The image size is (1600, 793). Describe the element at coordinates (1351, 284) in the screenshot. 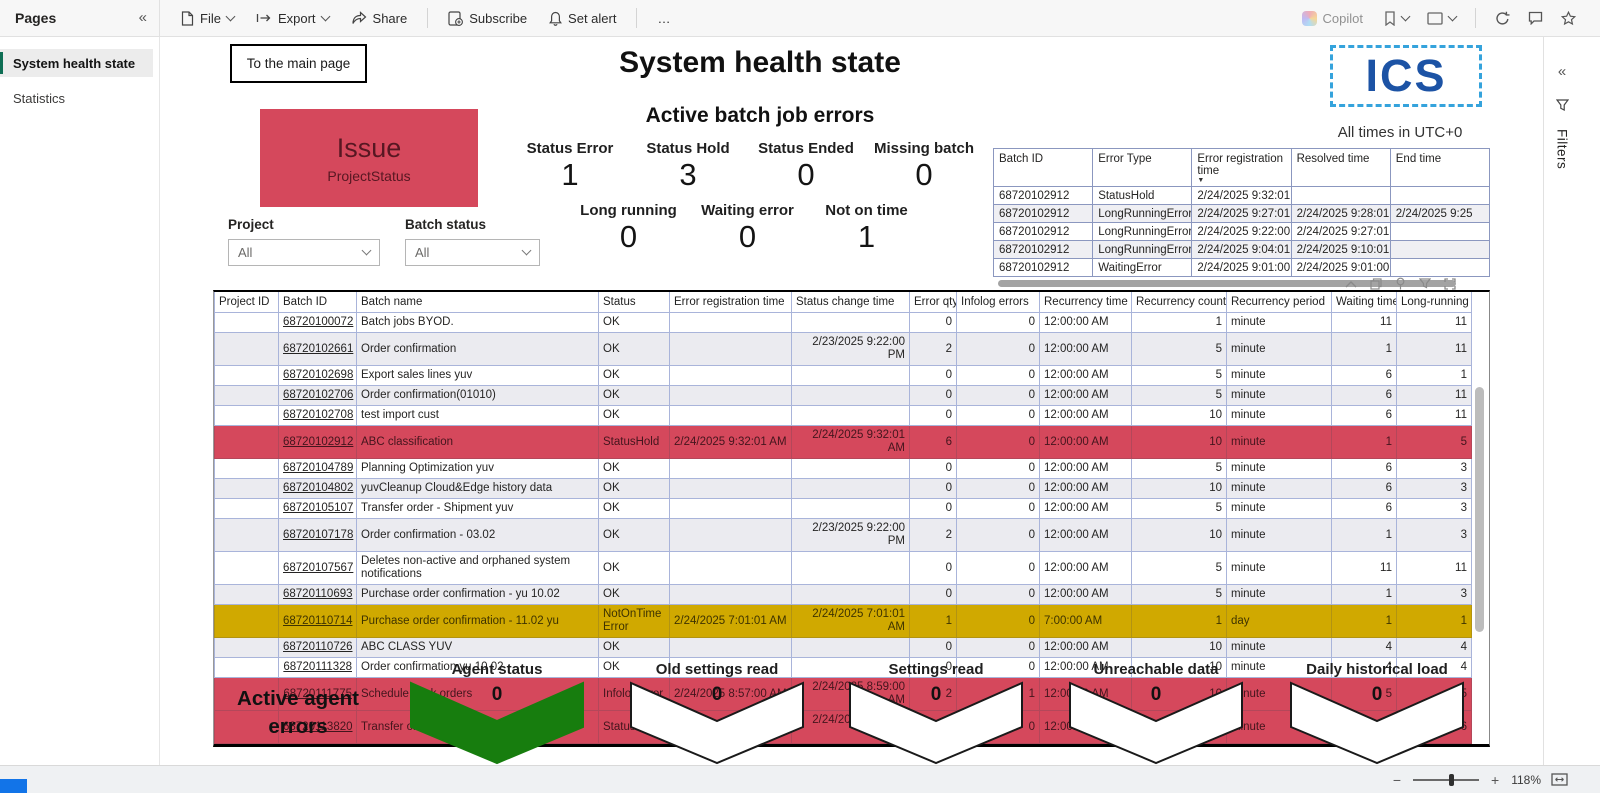

I see `drill-up-icon` at that location.